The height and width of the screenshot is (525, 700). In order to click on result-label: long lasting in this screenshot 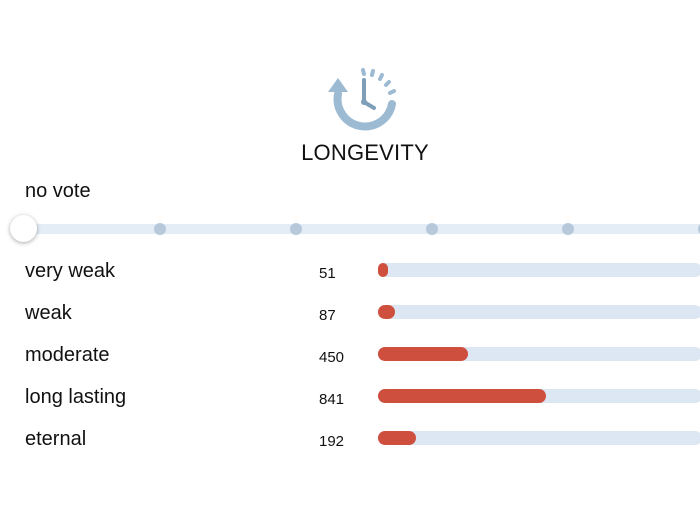, I will do `click(76, 397)`.